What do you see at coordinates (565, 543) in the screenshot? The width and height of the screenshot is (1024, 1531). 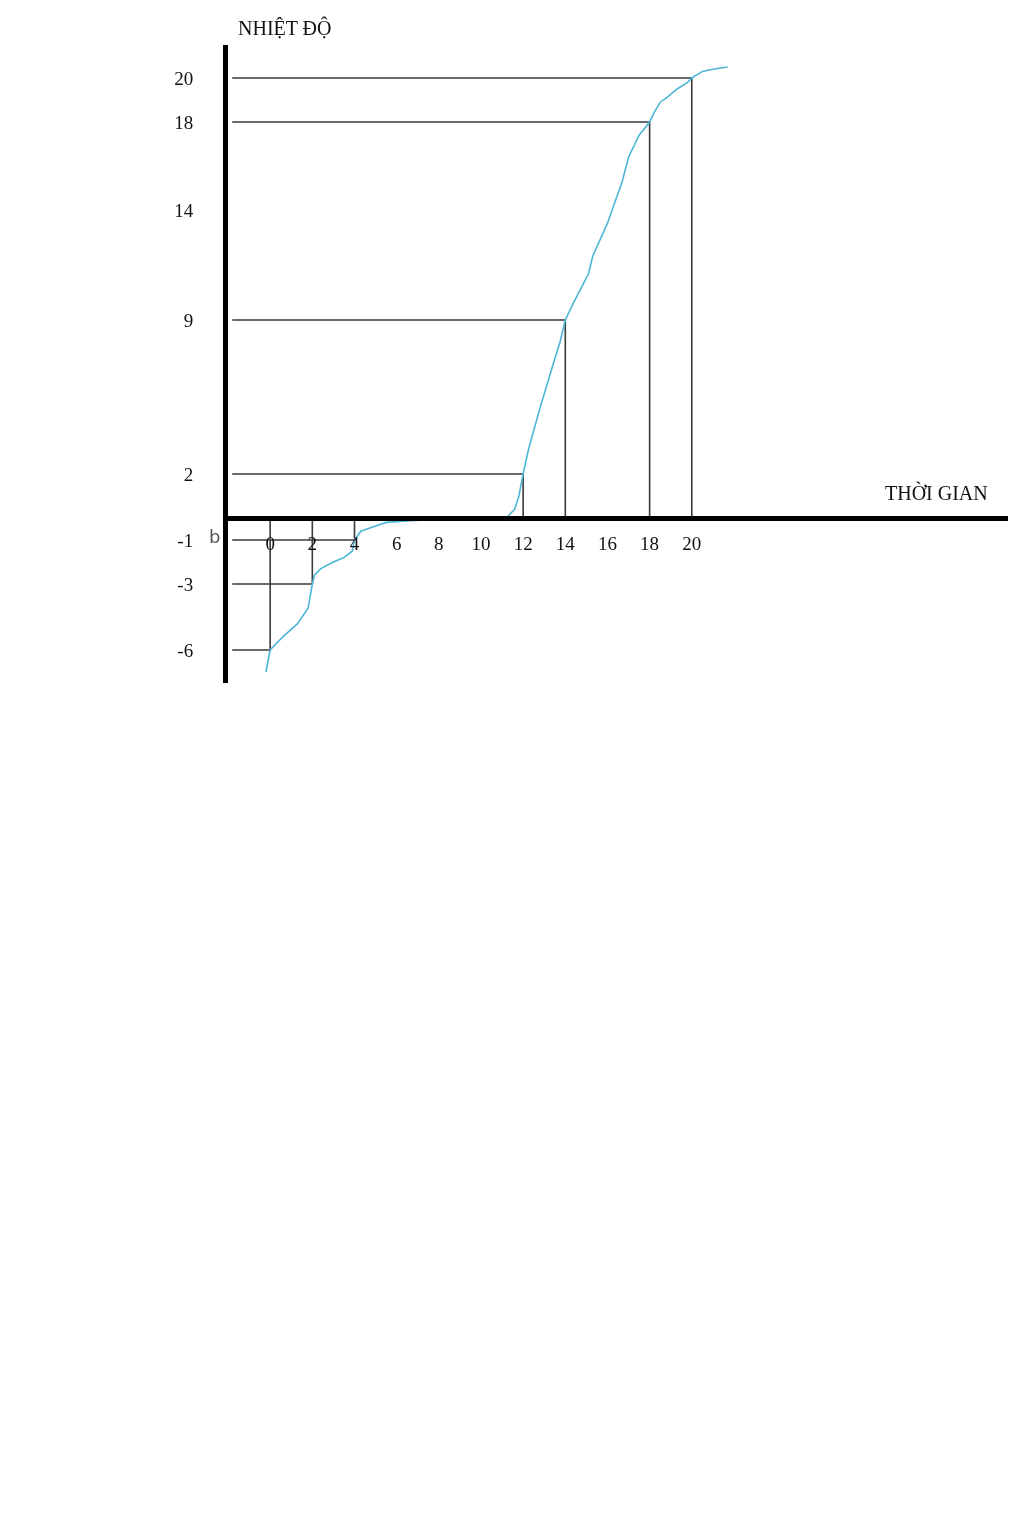 I see `x-tick-label: 14` at bounding box center [565, 543].